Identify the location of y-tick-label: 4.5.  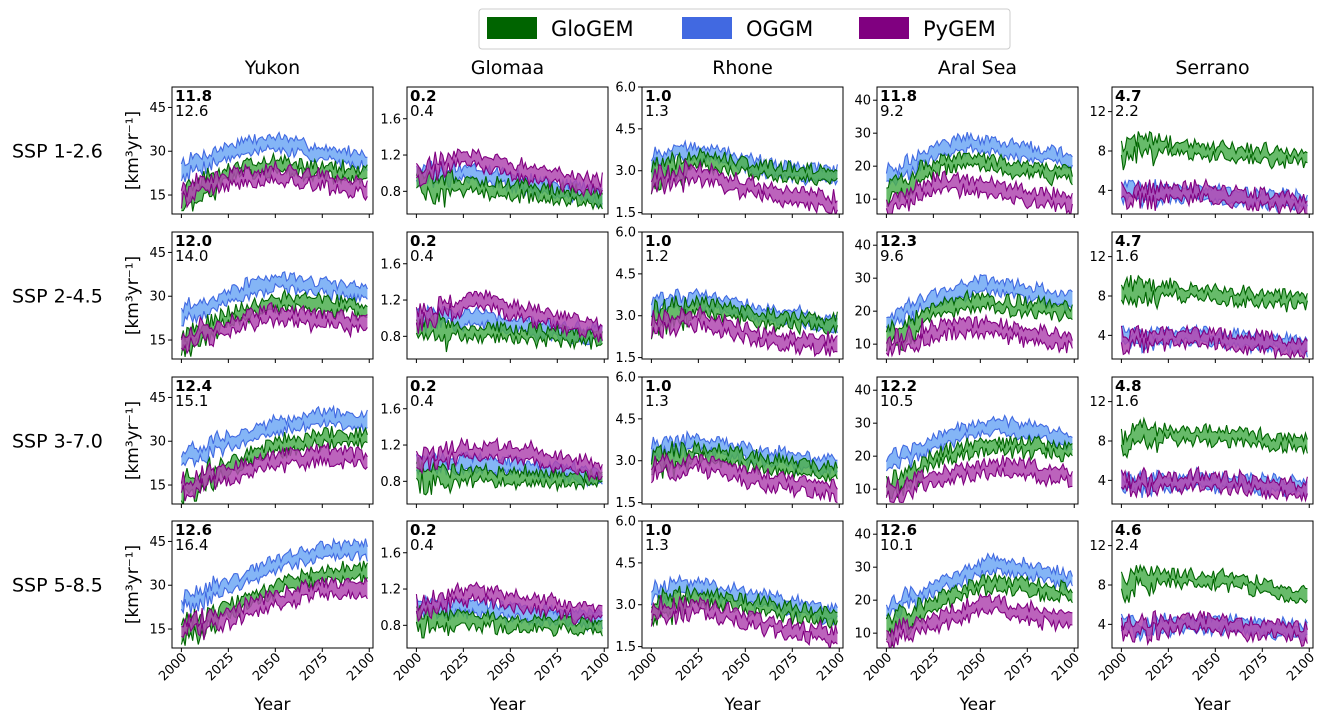
(625, 563).